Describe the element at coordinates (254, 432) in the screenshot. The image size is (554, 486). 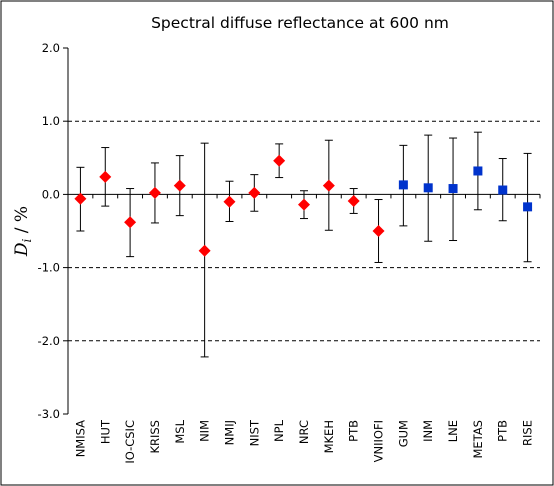
I see `x-tick-label: NIST` at that location.